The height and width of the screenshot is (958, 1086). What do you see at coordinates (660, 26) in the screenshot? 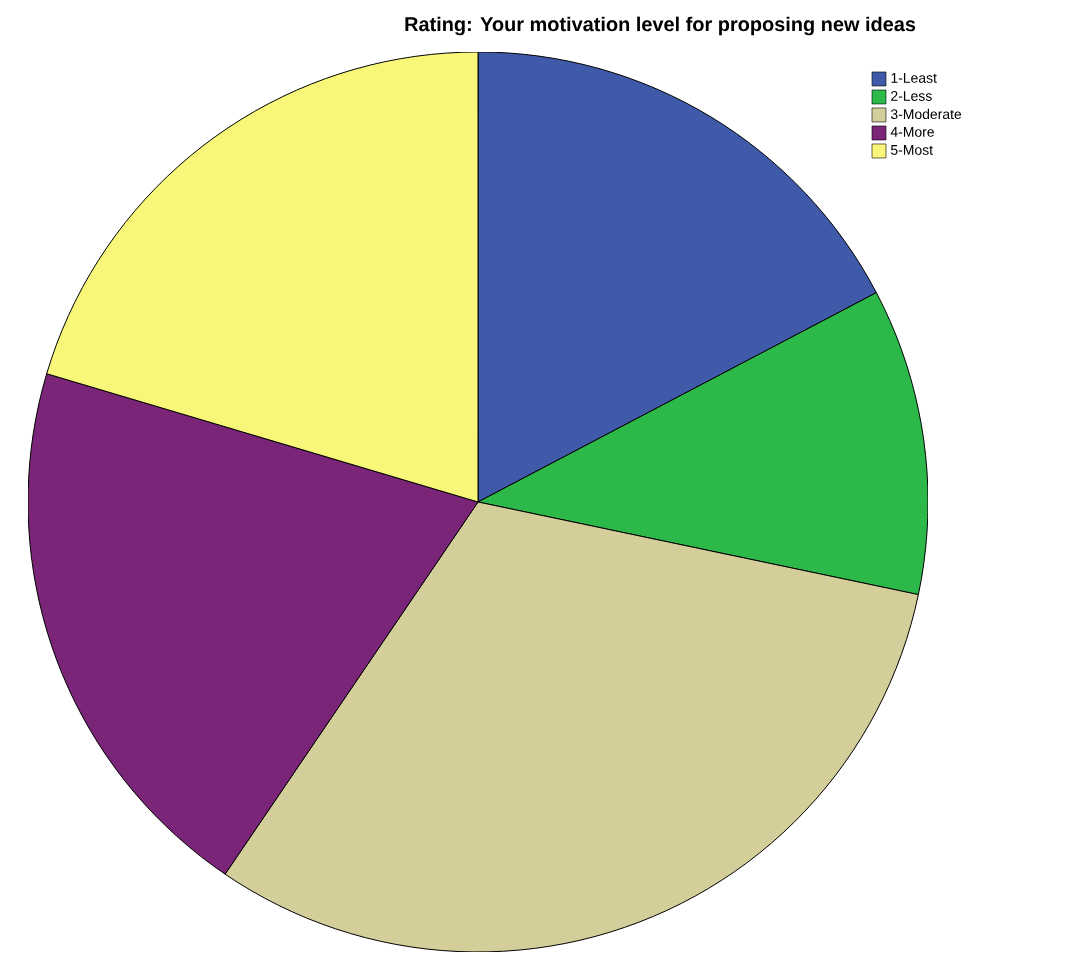
I see `chart-title: Rating: Your motivation level for proposing new ideas` at bounding box center [660, 26].